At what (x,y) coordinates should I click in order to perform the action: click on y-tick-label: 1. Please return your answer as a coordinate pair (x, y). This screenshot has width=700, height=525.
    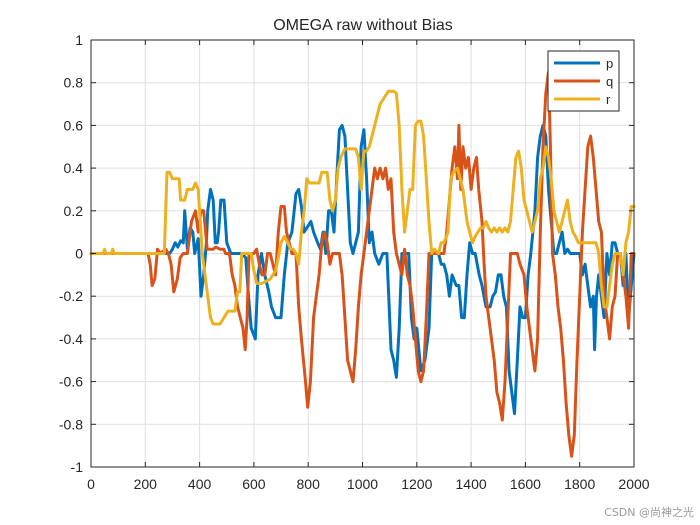
    Looking at the image, I should click on (79, 40).